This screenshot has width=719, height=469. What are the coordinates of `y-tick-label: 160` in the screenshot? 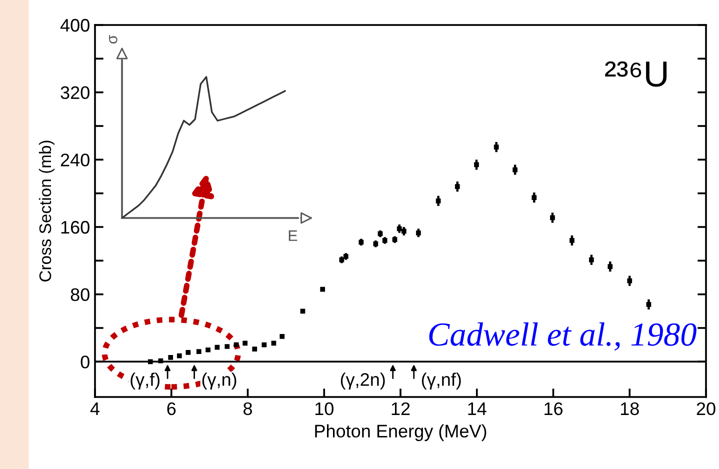 It's located at (75, 227).